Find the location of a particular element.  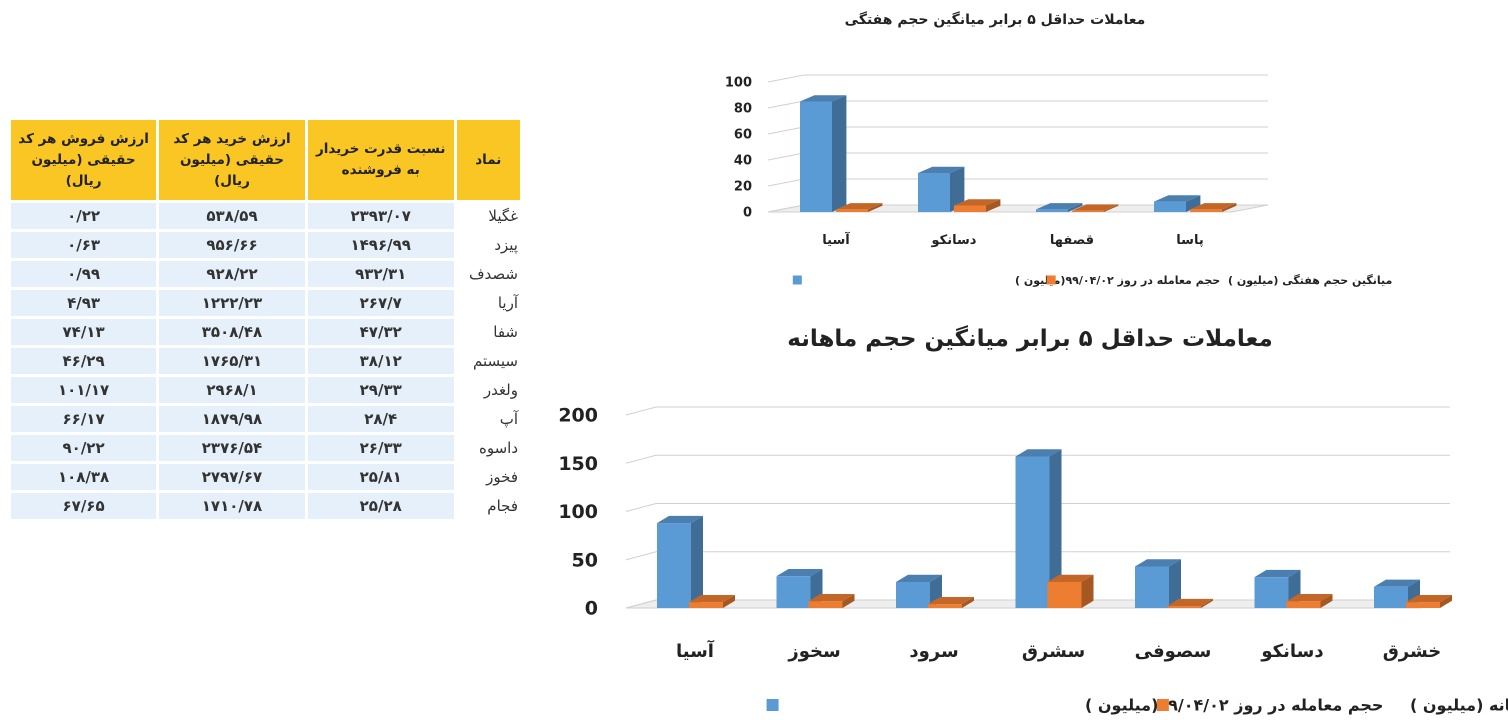

cell-ratio: ۱۴۹۶/۹۹ is located at coordinates (380, 245).